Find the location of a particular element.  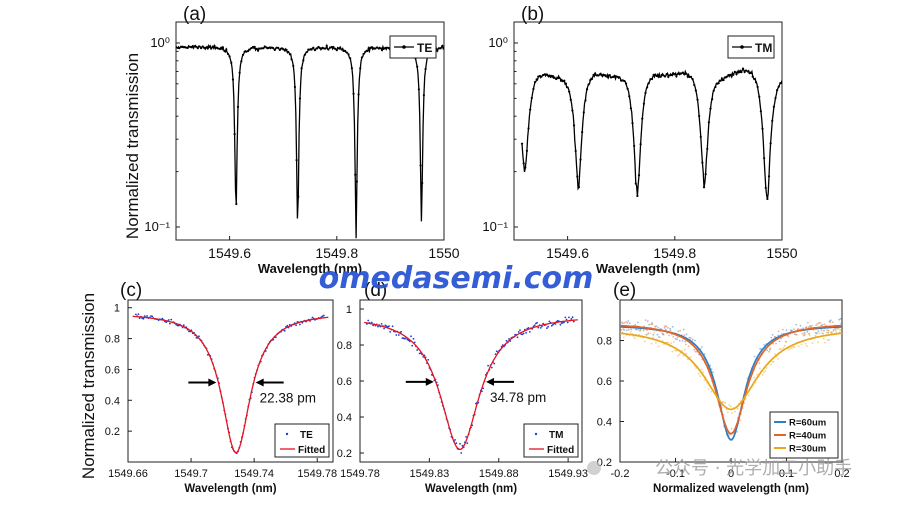

x-tick-label: 1549.78 is located at coordinates (360, 474).